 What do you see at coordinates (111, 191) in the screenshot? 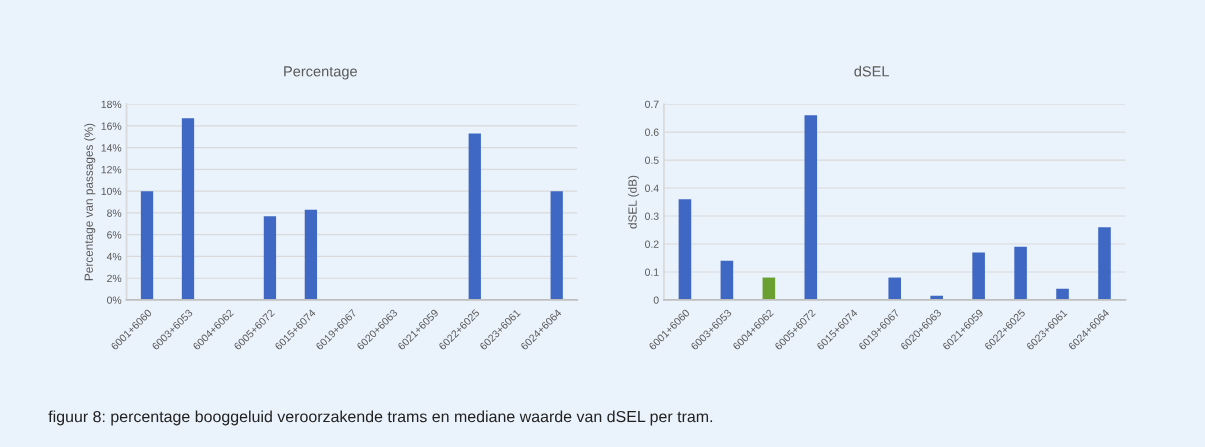
I see `y-tick-label: 10%` at bounding box center [111, 191].